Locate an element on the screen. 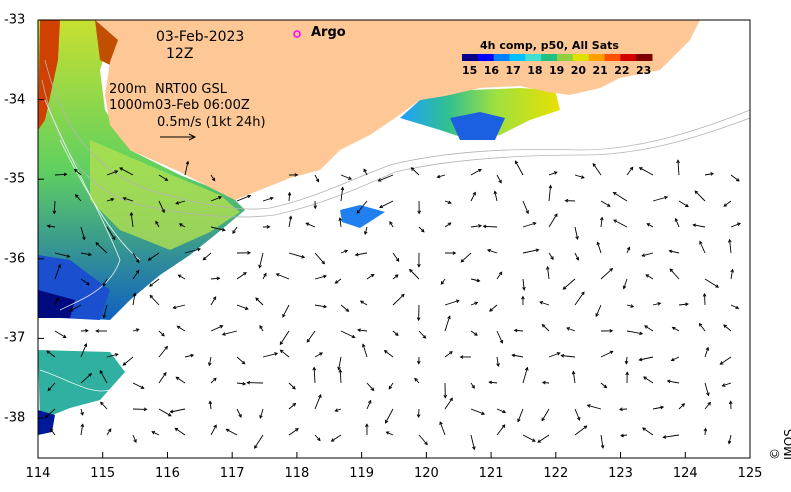  colorbar-swatch is located at coordinates (596, 57).